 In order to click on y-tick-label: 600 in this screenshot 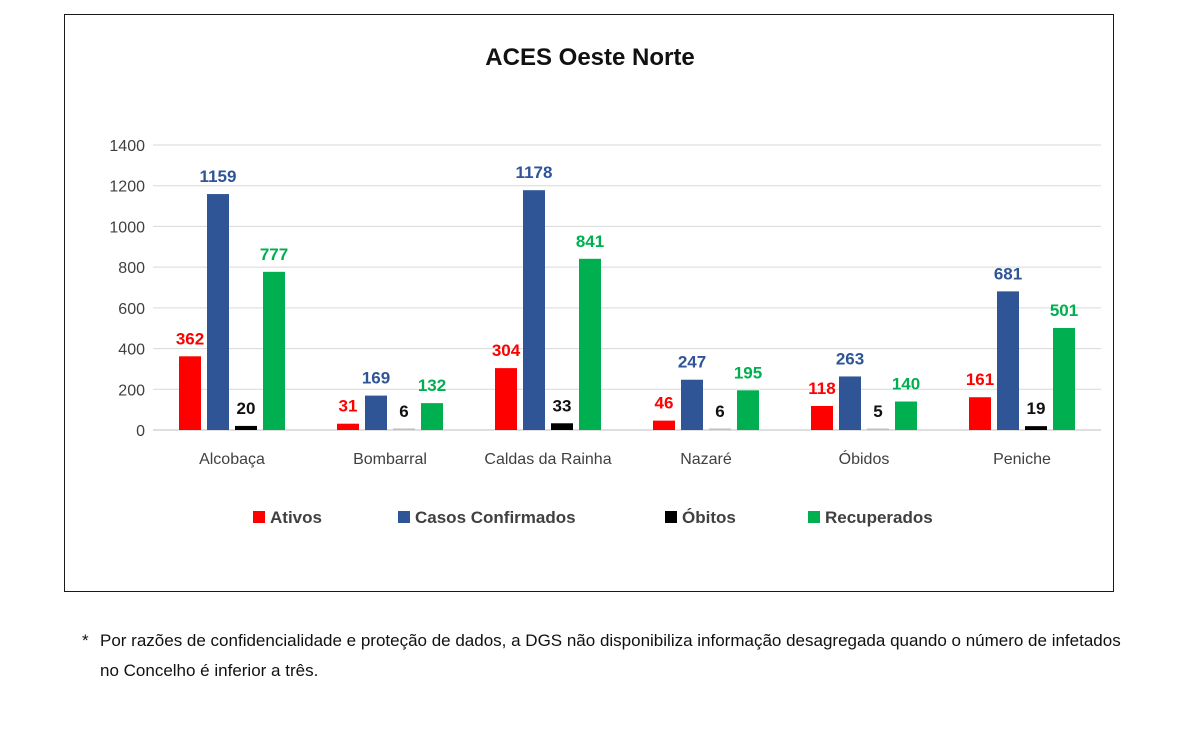, I will do `click(131, 309)`.